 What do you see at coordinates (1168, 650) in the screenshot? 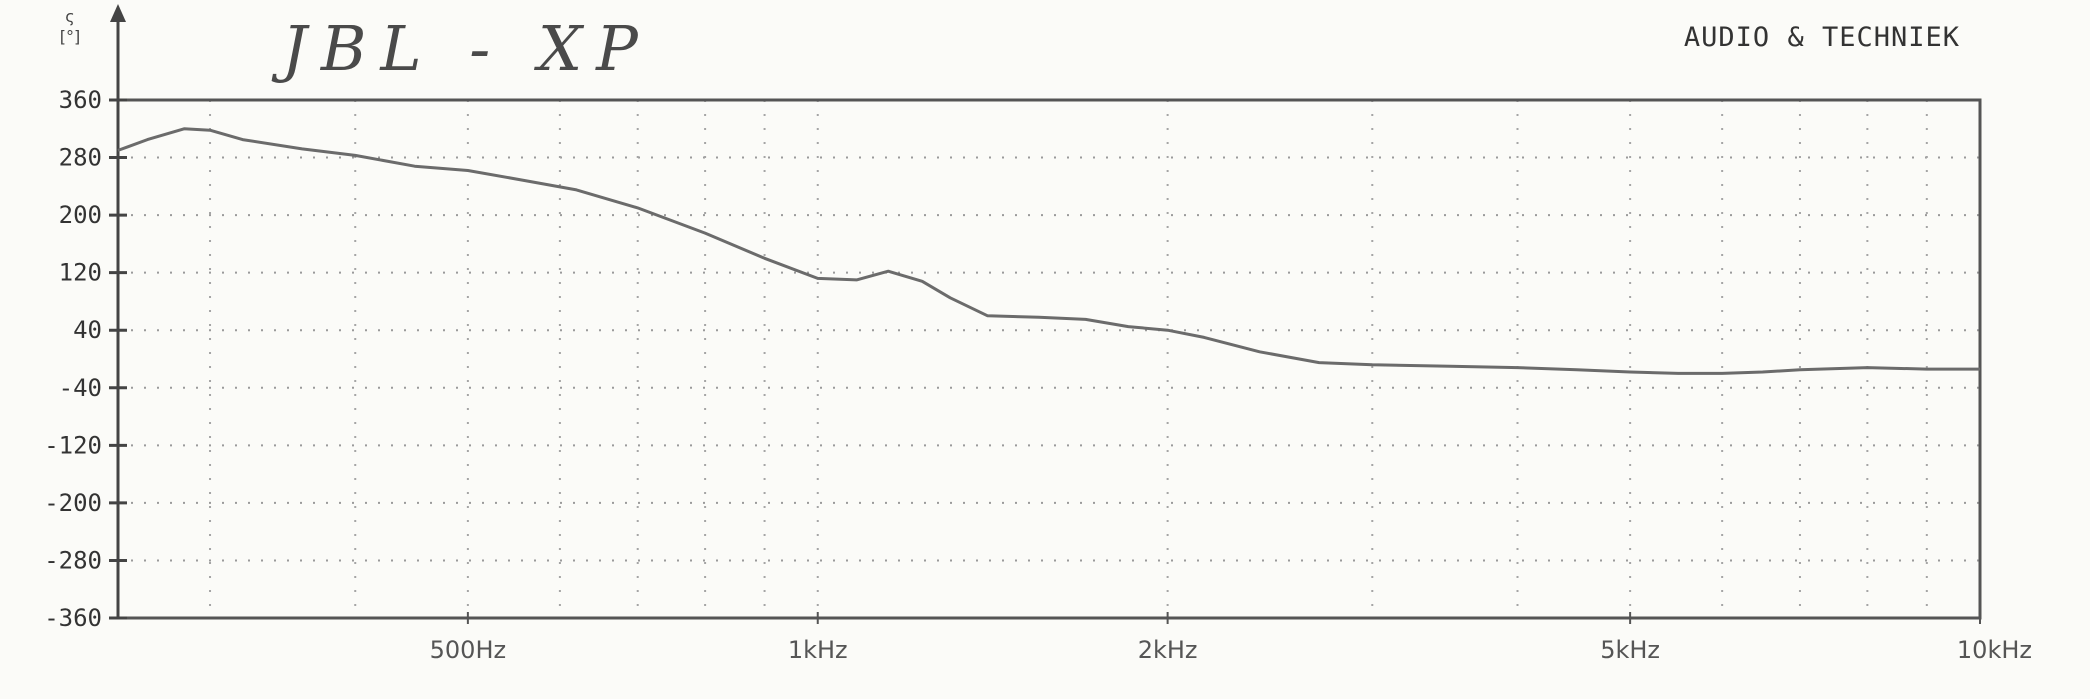
I see `x-tick-label: 2kHz` at bounding box center [1168, 650].